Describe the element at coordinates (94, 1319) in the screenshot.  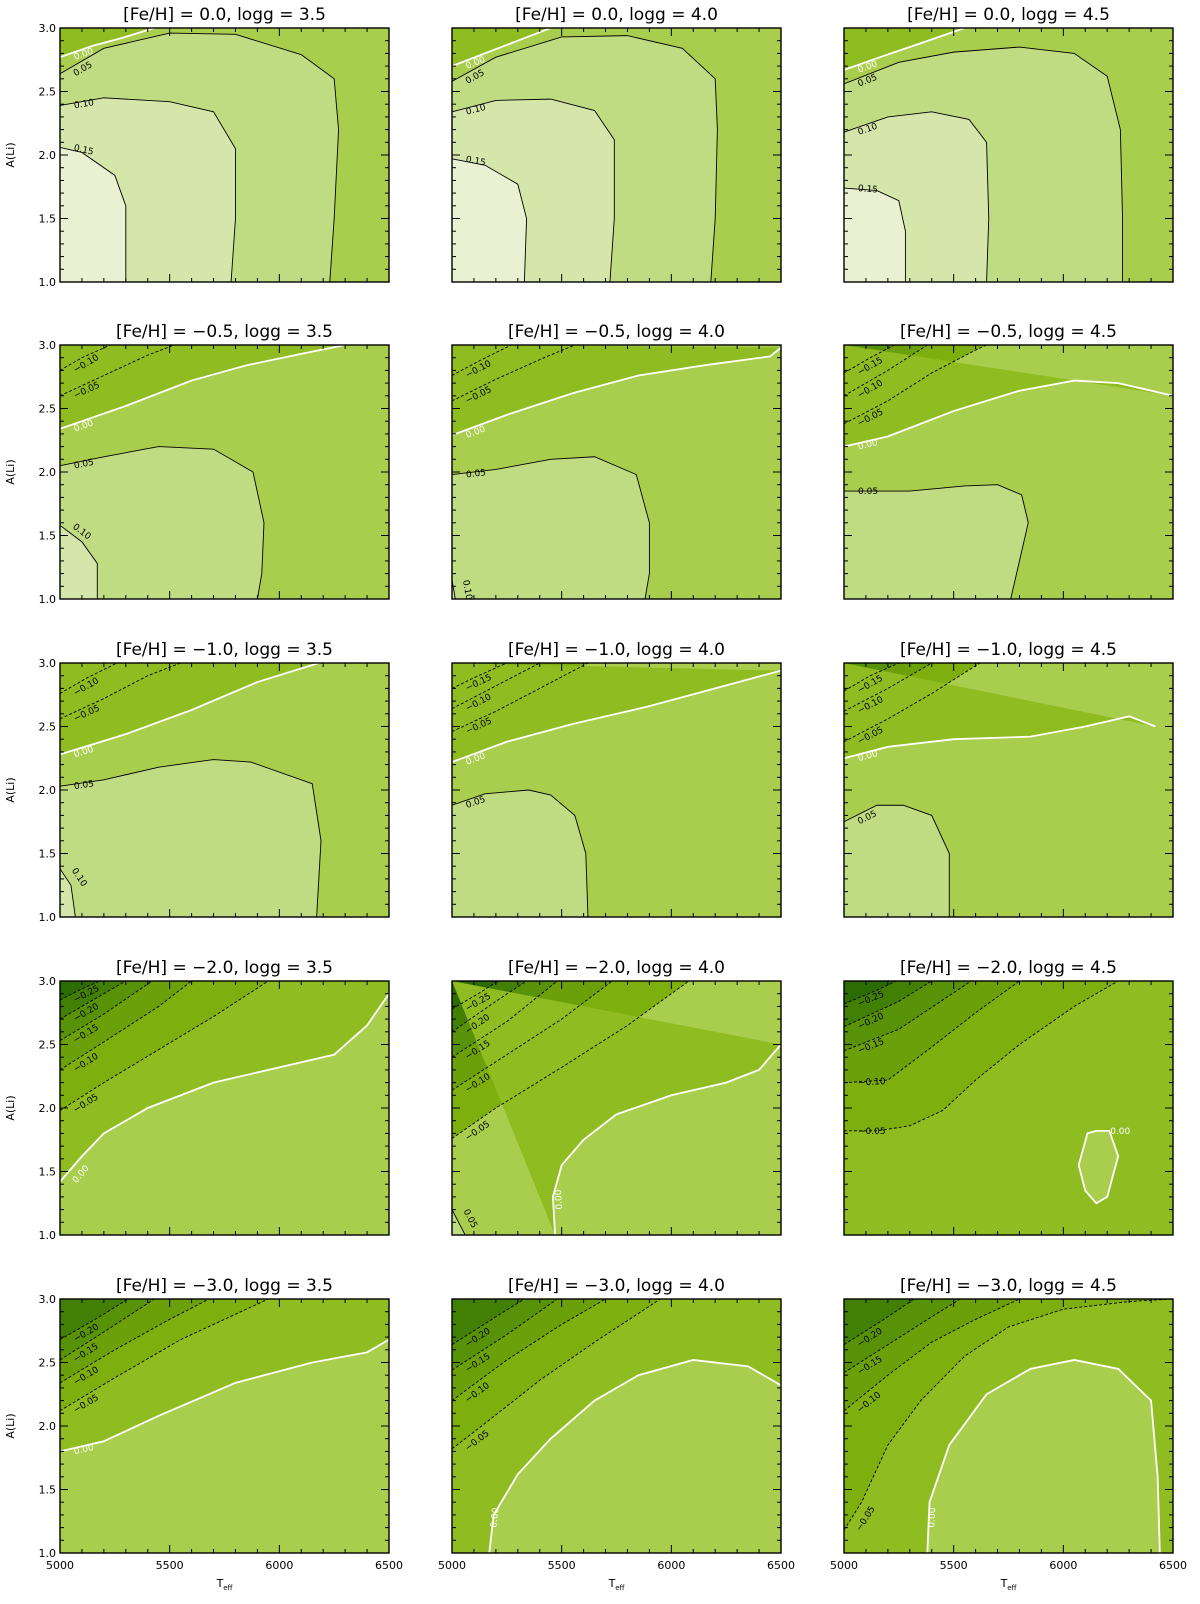
I see `contour-fill--0.20` at that location.